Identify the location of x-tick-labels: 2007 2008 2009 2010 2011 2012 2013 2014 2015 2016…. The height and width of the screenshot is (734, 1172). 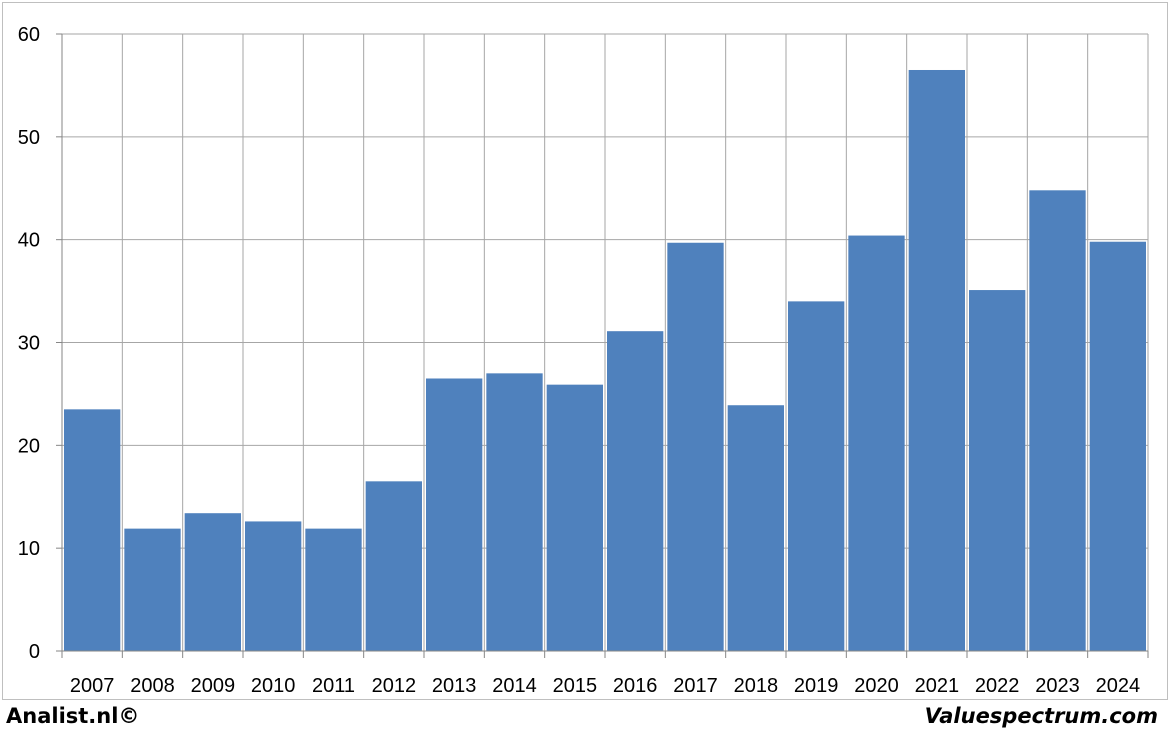
(605, 686).